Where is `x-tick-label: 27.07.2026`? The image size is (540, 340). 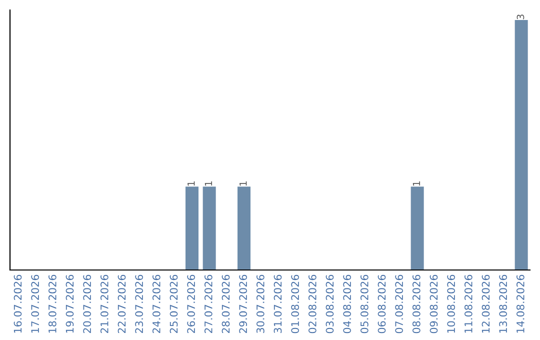
x-tick-label: 27.07.2026 is located at coordinates (208, 304).